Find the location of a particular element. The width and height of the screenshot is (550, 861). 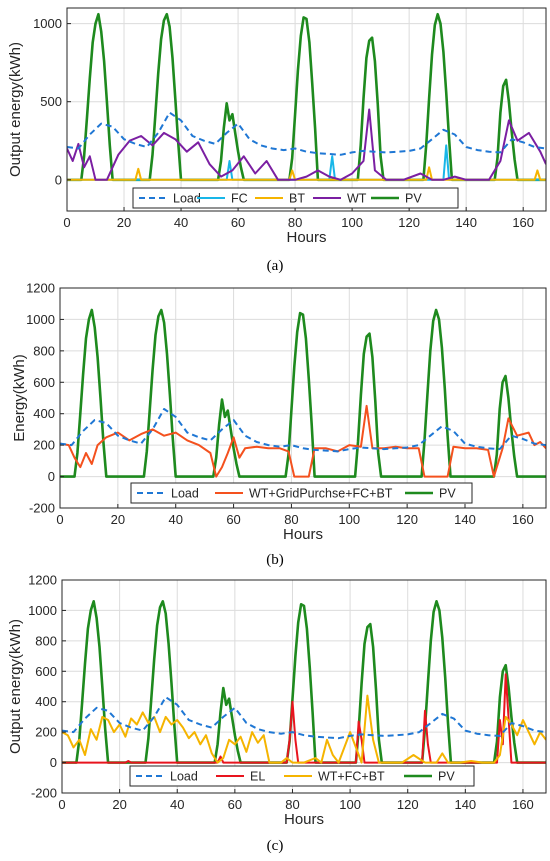

legend-label-wt-gridpurchse-fc-bt: WT+GridPurchse+FC+BT is located at coordinates (321, 494).